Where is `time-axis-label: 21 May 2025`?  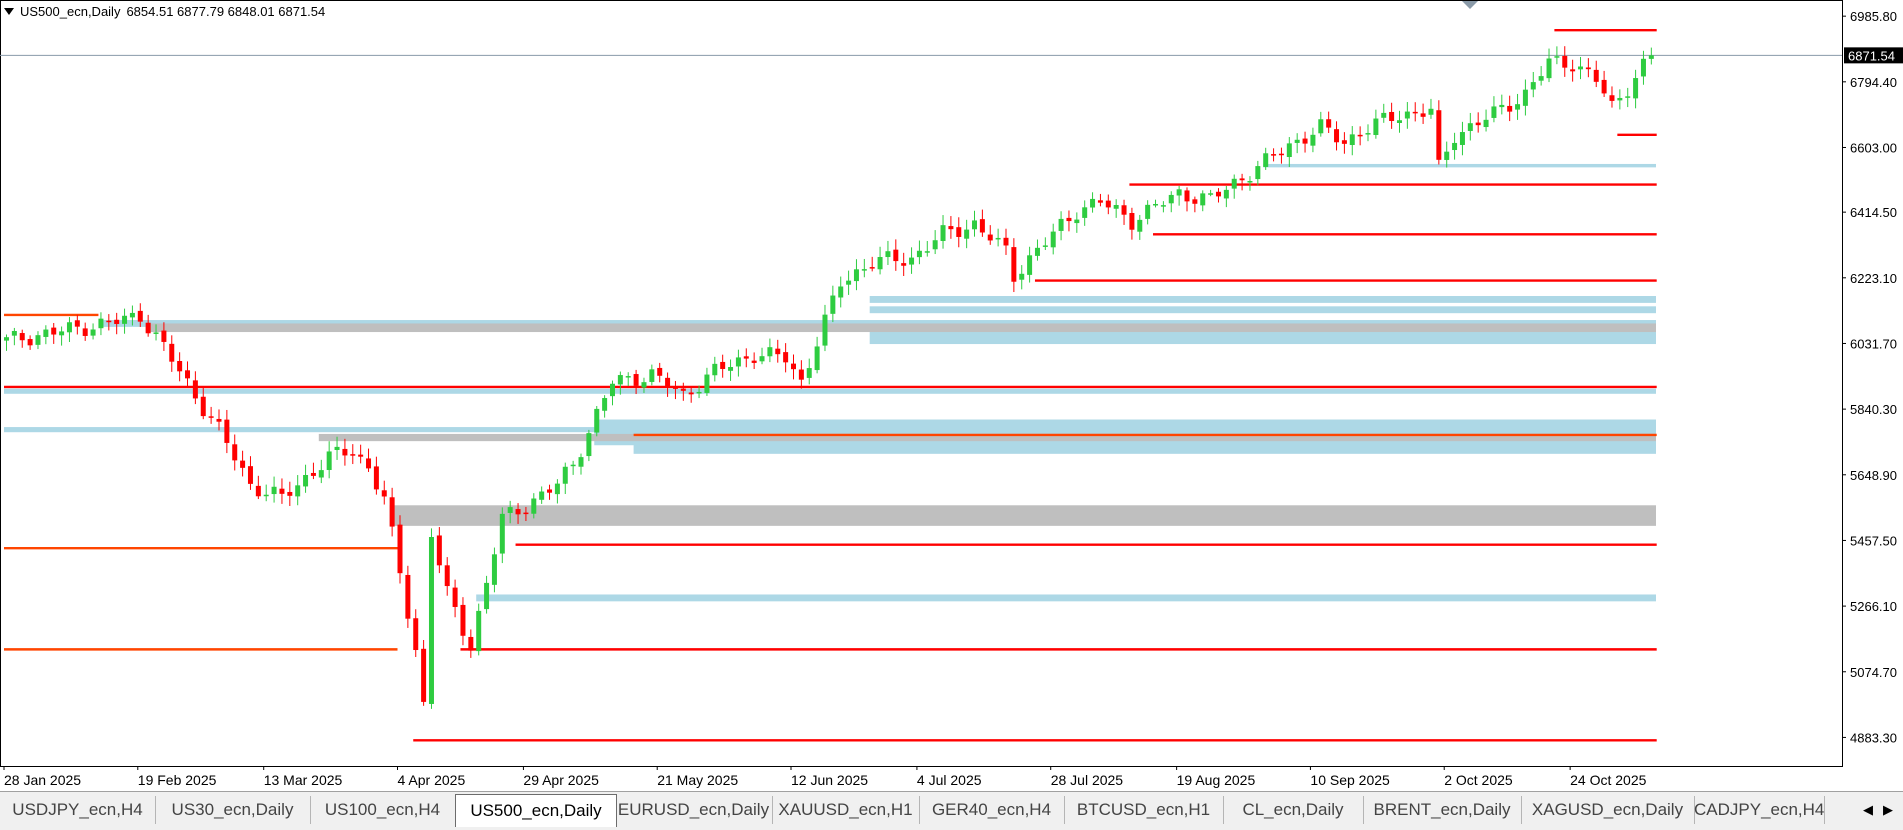
time-axis-label: 21 May 2025 is located at coordinates (697, 780).